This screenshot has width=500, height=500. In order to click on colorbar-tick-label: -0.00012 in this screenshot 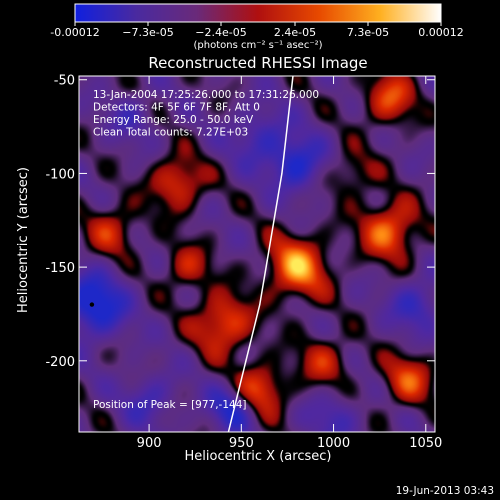, I will do `click(74, 32)`.